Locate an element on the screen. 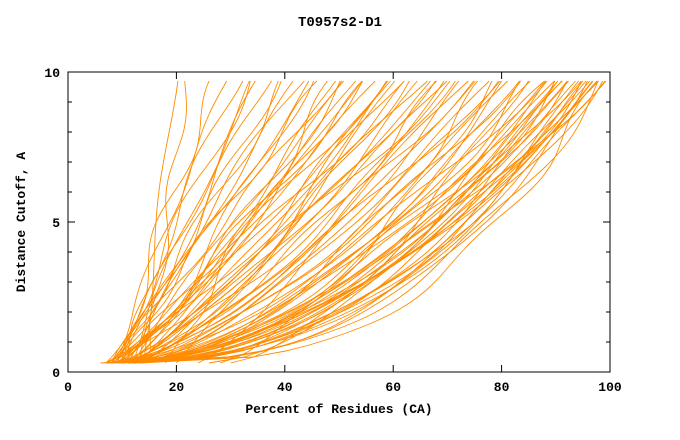 The image size is (680, 440). x-tick-label: 80 is located at coordinates (502, 387).